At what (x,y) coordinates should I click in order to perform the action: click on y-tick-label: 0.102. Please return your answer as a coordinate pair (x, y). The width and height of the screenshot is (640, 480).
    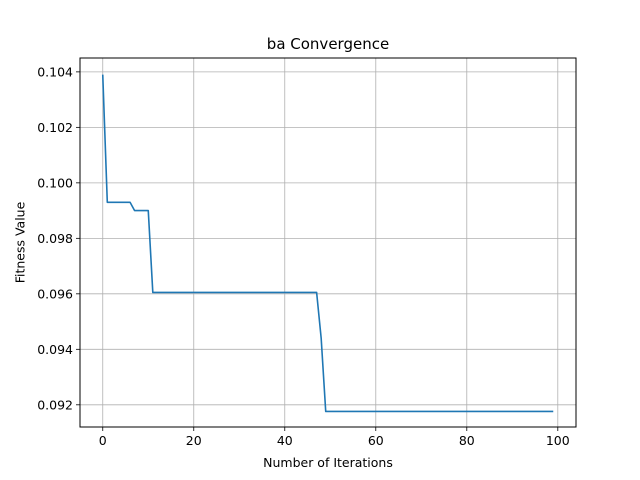
    Looking at the image, I should click on (55, 127).